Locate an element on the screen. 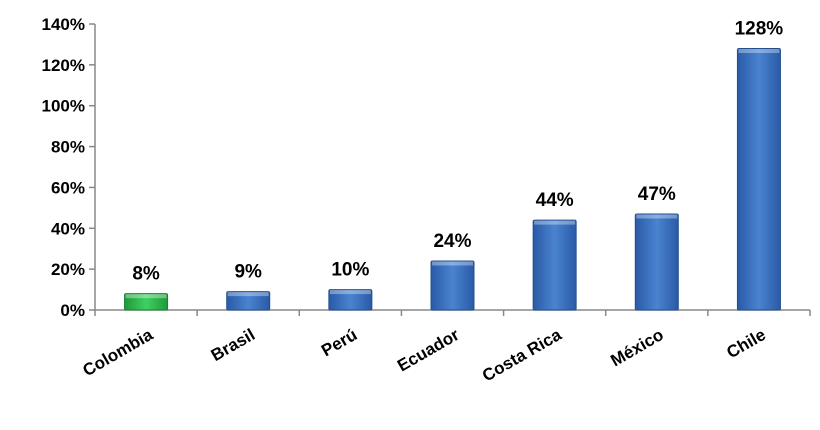  y-tick-label: 20% is located at coordinates (68, 269).